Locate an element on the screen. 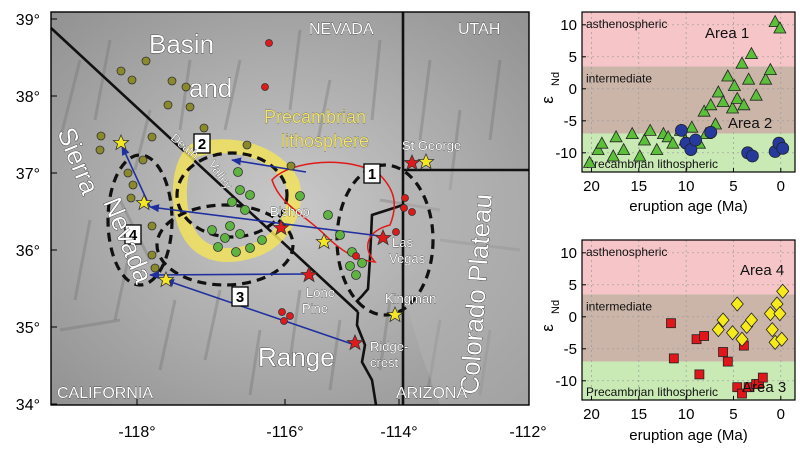 The image size is (800, 450). x-tick-label: 5 is located at coordinates (733, 186).